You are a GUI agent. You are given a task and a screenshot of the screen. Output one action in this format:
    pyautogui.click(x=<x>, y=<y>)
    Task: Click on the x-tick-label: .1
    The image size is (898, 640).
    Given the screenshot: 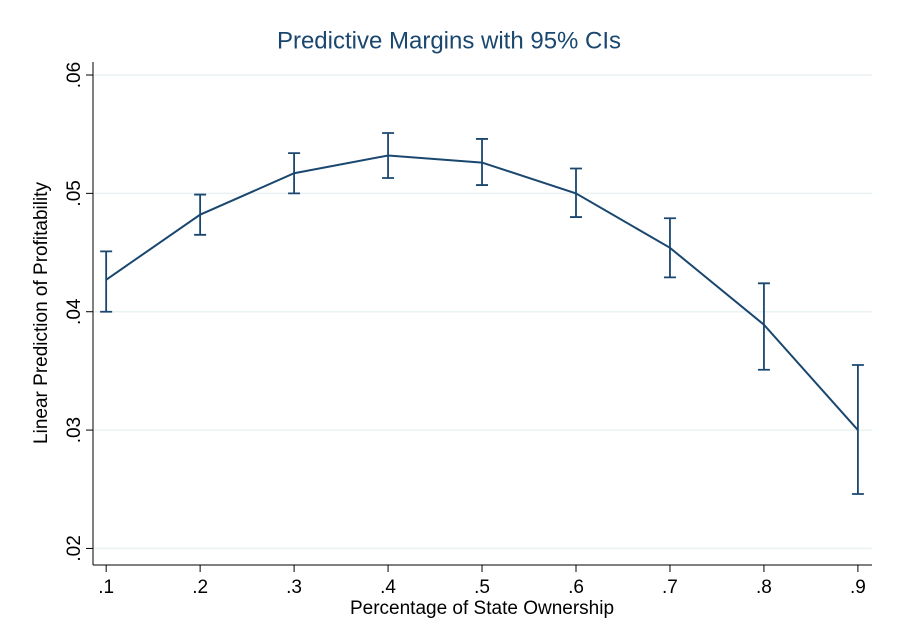 What is the action you would take?
    pyautogui.click(x=106, y=587)
    